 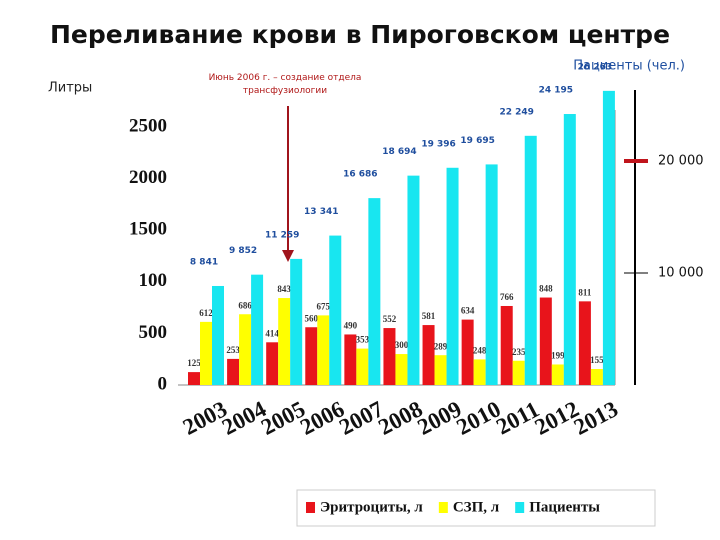 I want to click on value-label: 9 852, so click(x=243, y=251).